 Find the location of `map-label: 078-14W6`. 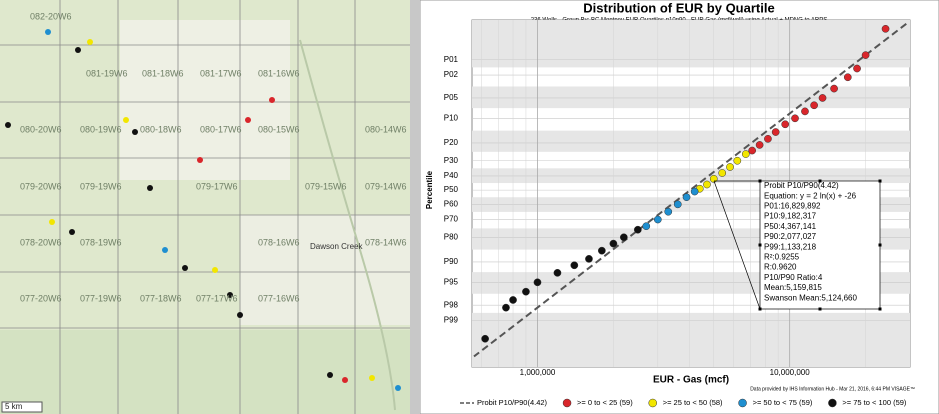

map-label: 078-14W6 is located at coordinates (386, 242).